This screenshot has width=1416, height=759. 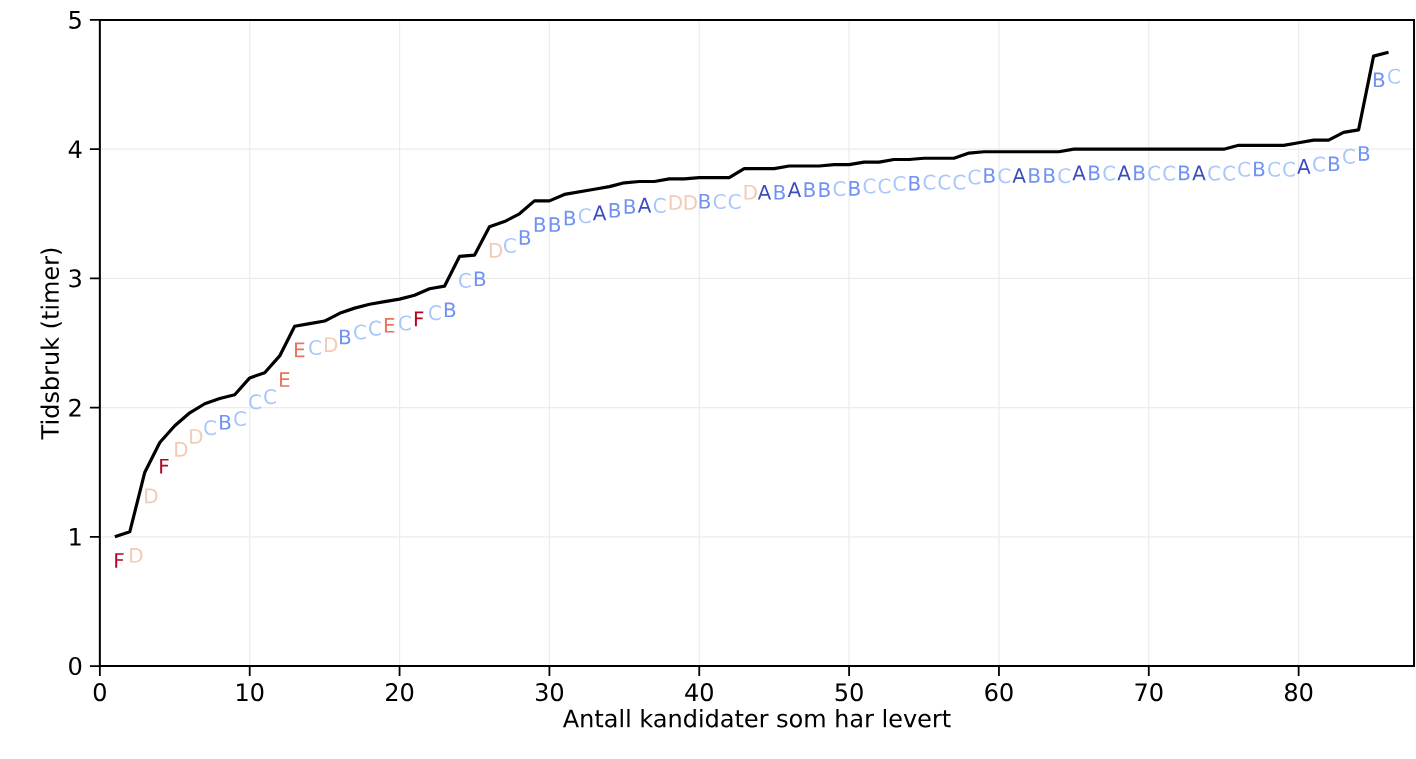 I want to click on y-axis-title: Tidsbruk (timer), so click(x=51, y=344).